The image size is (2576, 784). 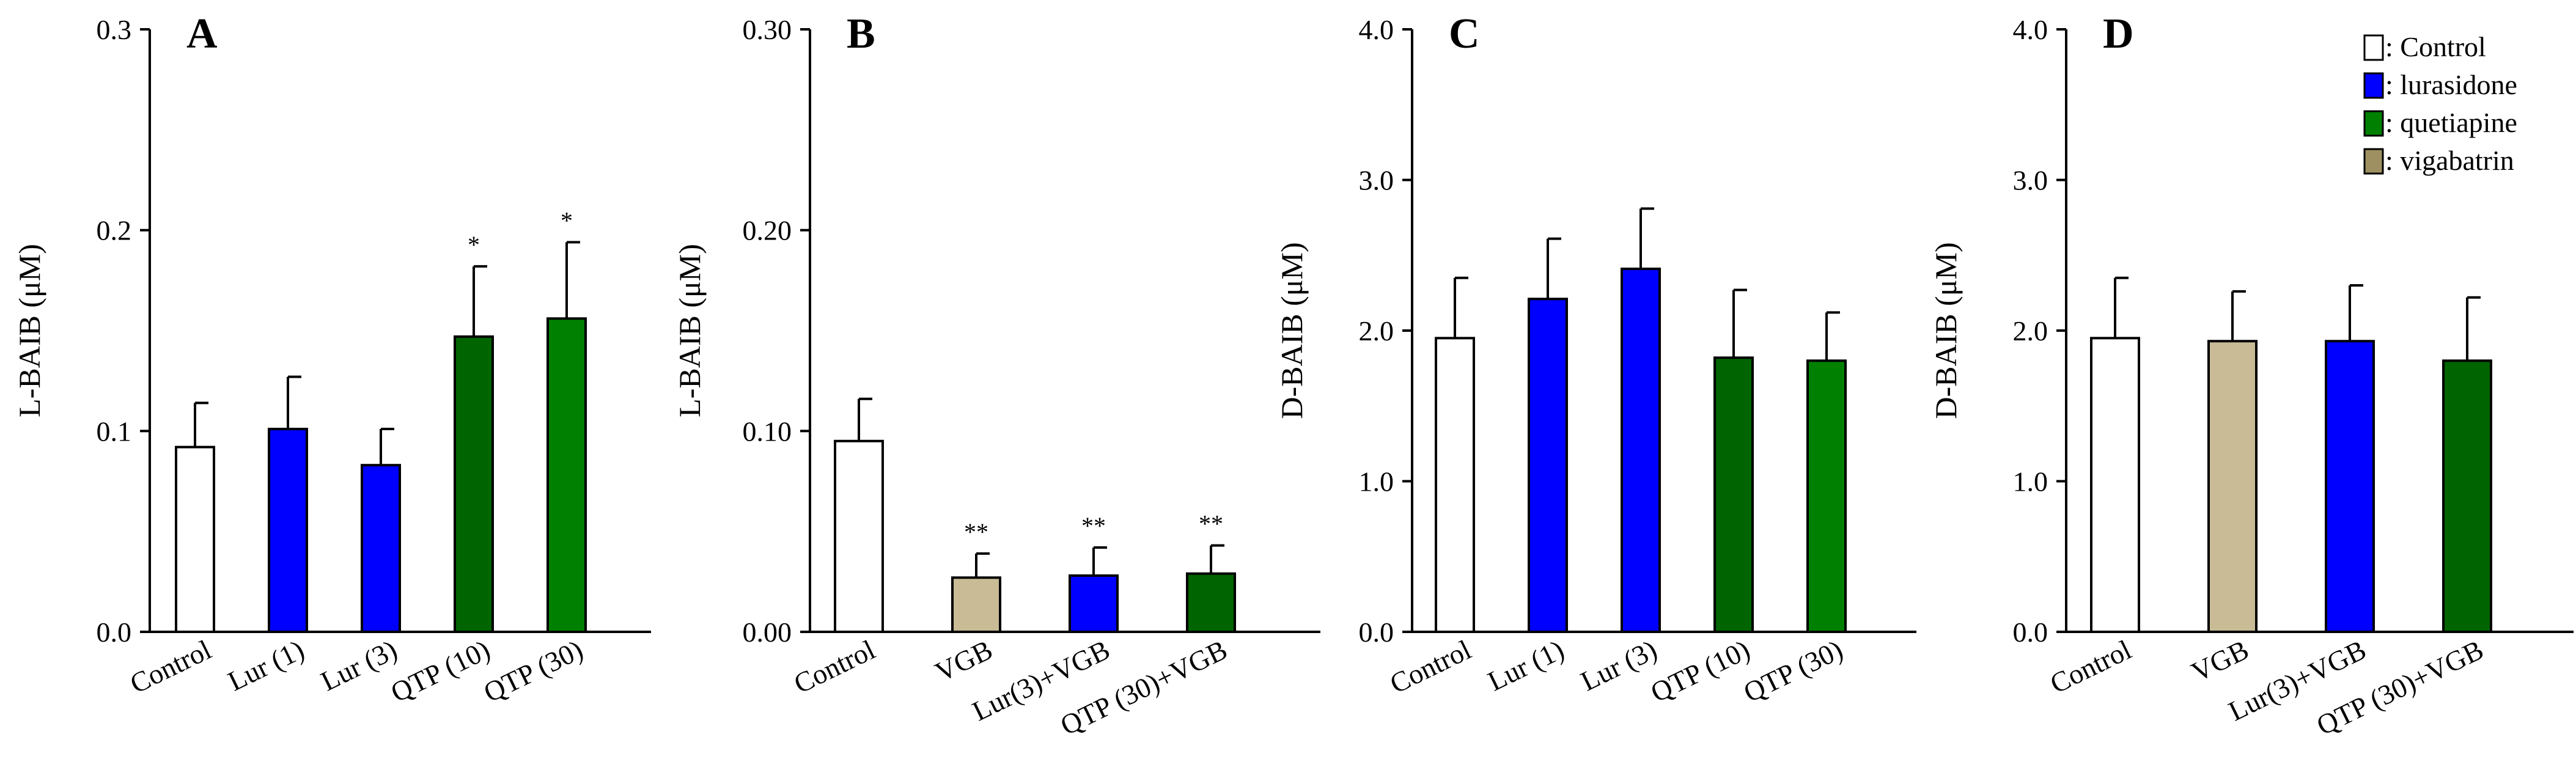 I want to click on y-tick-label: 0.3, so click(x=114, y=29).